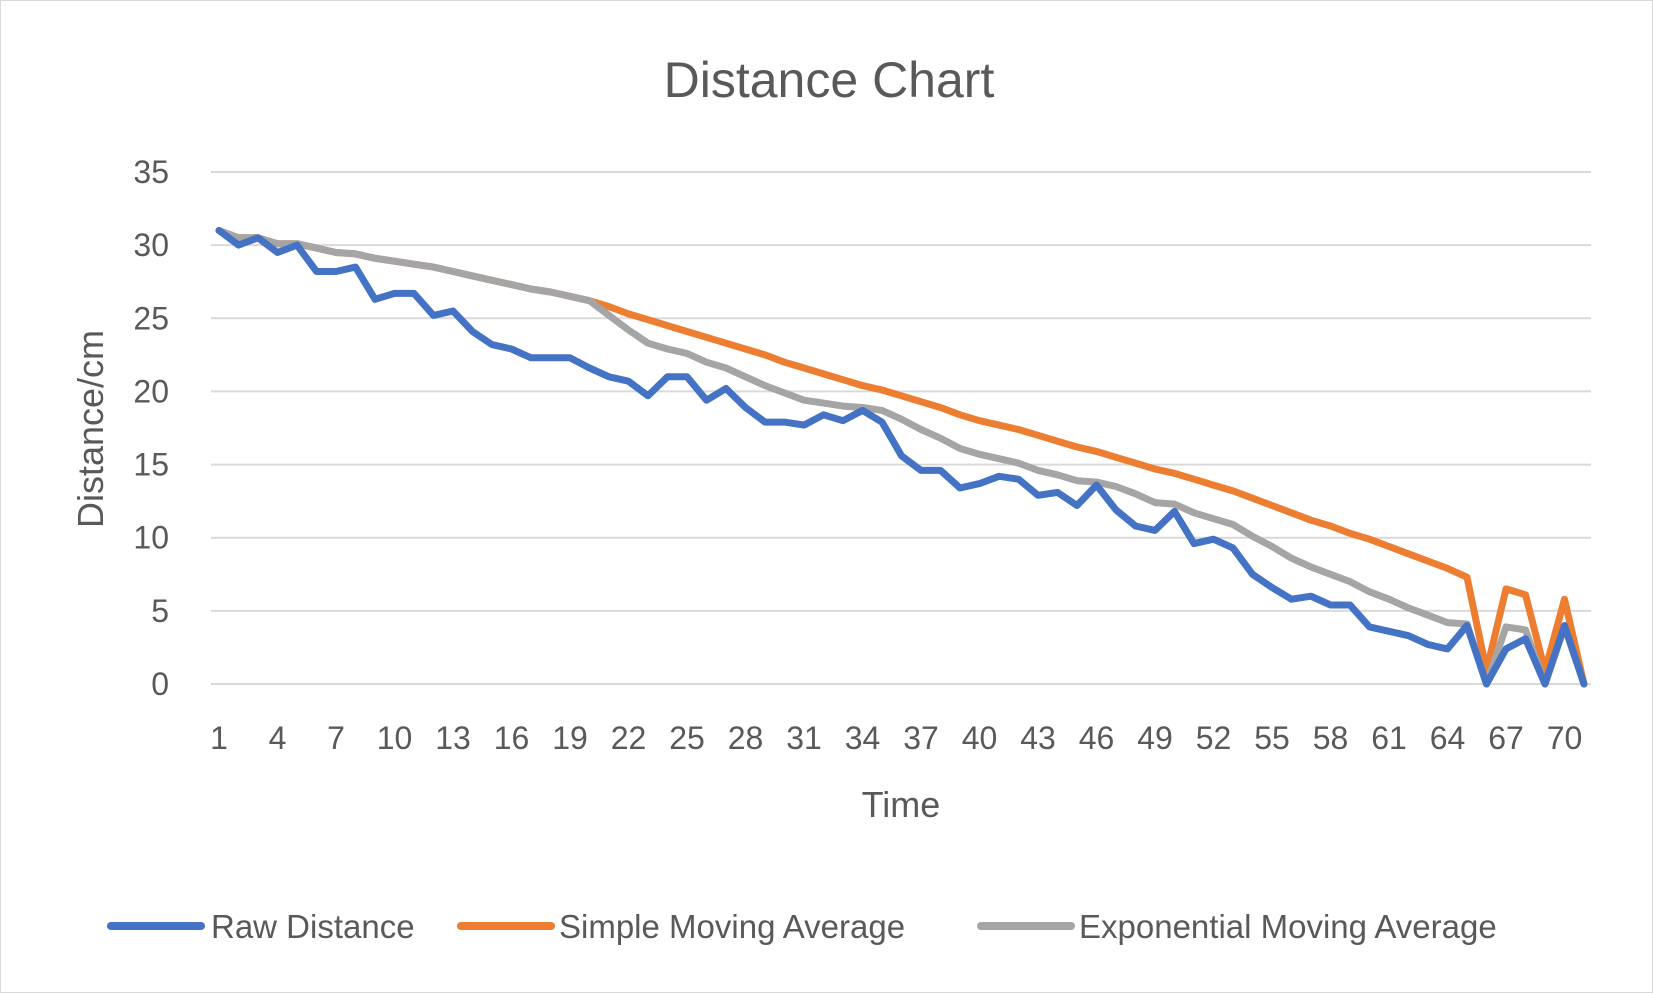 Image resolution: width=1653 pixels, height=994 pixels. What do you see at coordinates (160, 611) in the screenshot?
I see `y-tick-label: 5` at bounding box center [160, 611].